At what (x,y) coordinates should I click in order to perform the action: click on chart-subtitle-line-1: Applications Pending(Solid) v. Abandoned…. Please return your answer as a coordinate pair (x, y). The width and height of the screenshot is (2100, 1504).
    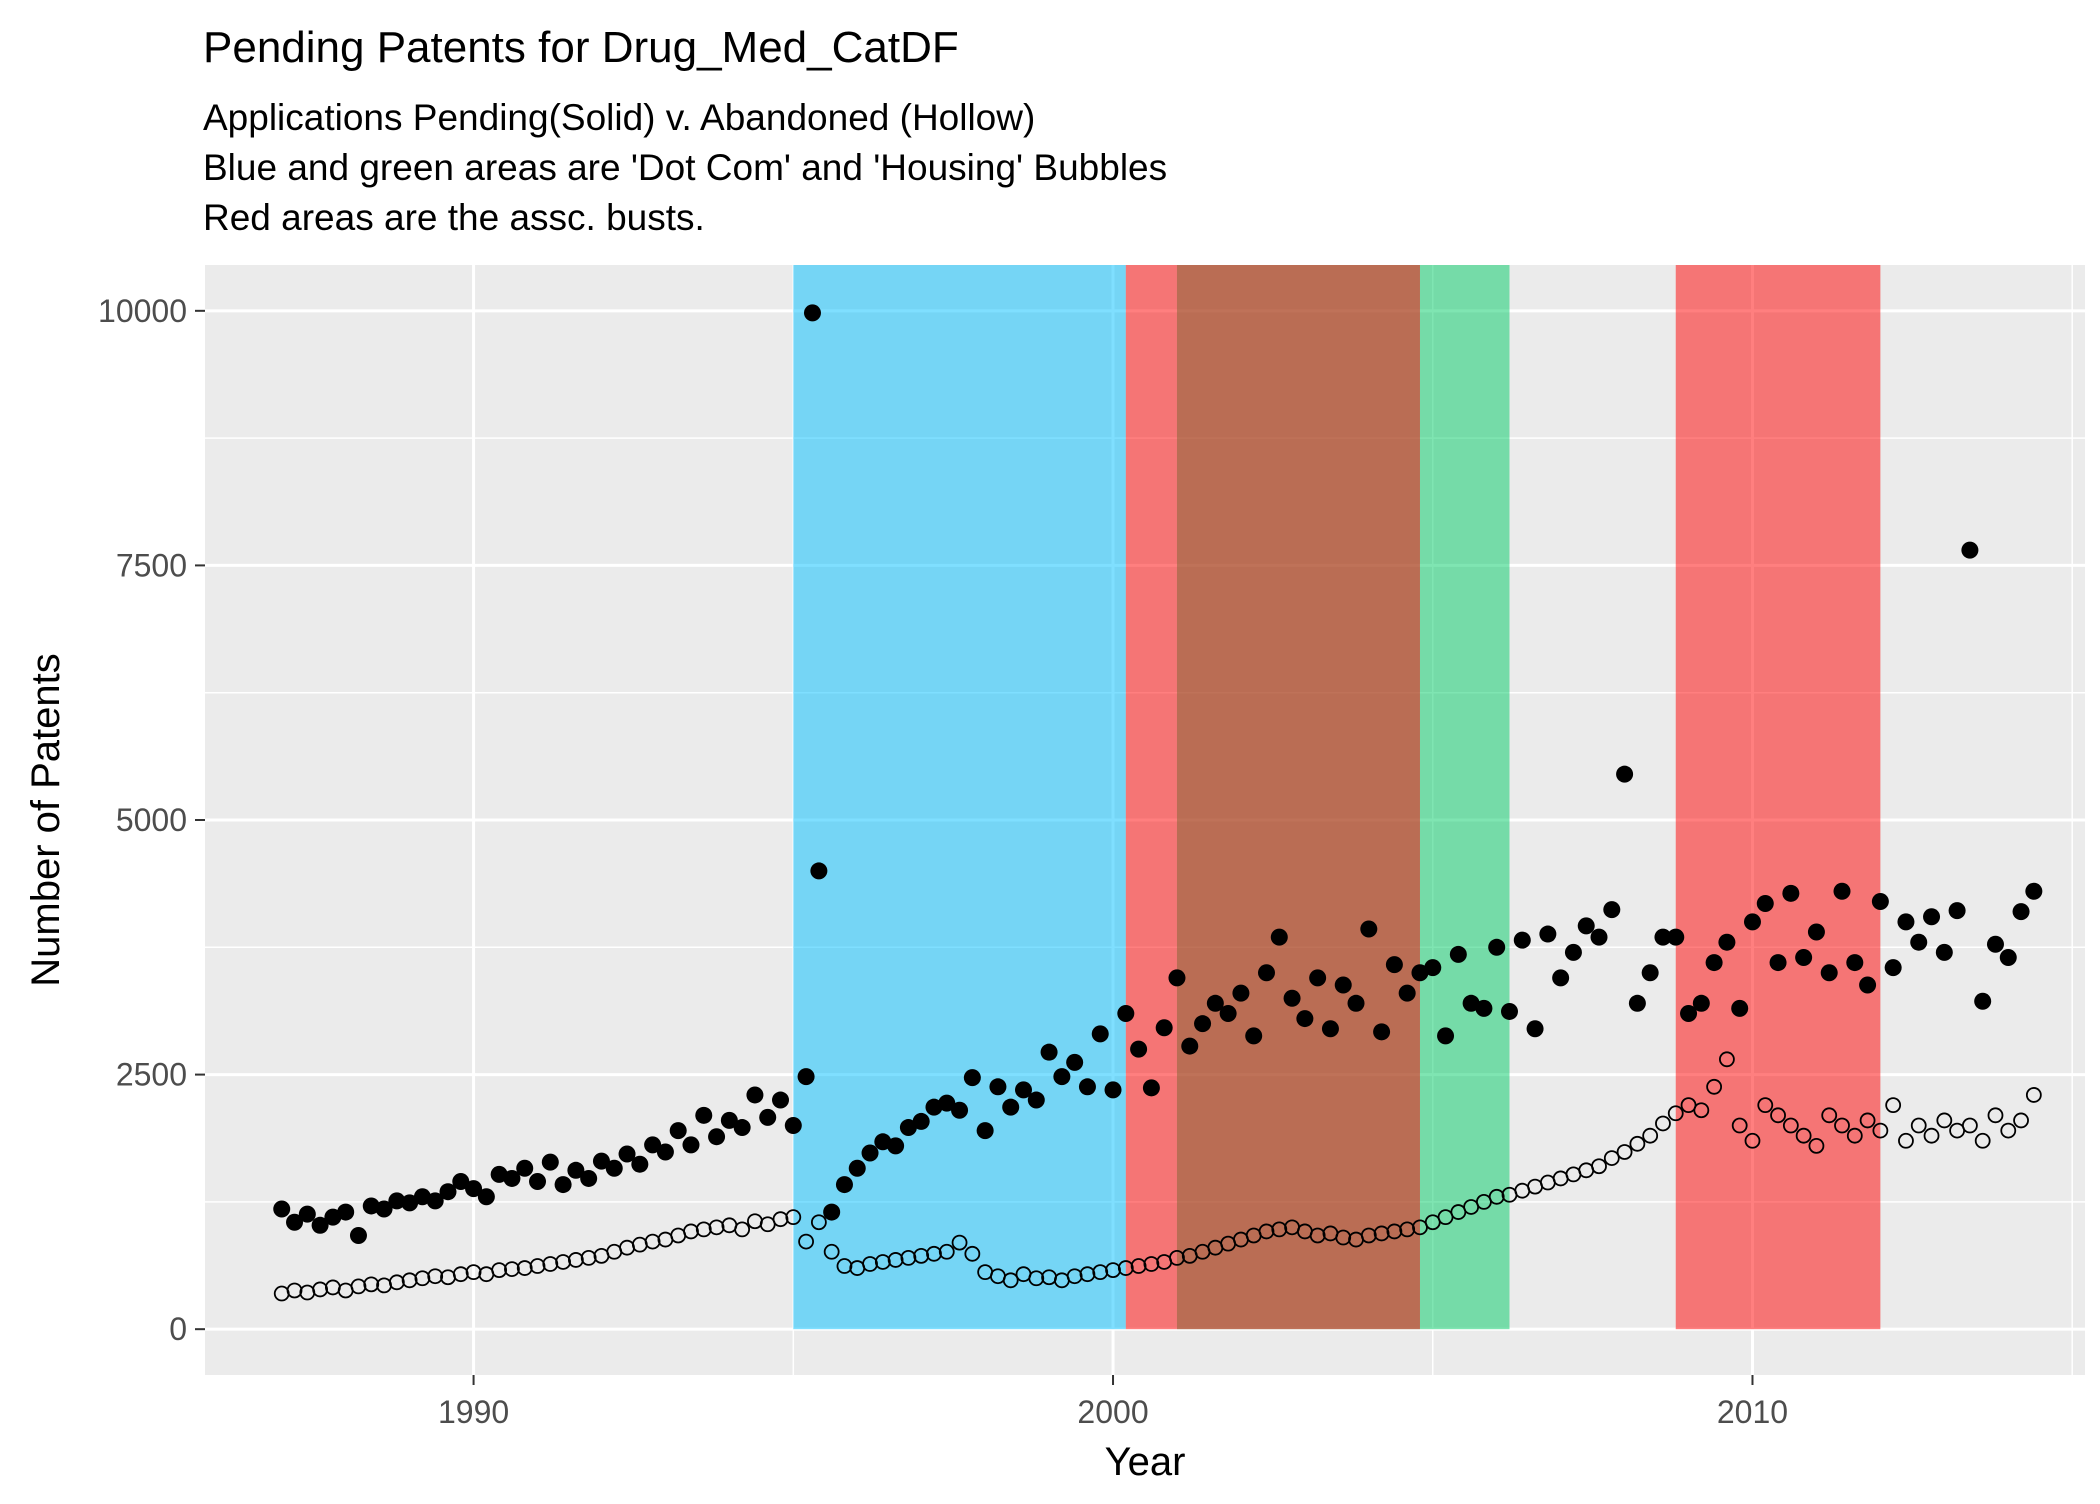
    Looking at the image, I should click on (619, 117).